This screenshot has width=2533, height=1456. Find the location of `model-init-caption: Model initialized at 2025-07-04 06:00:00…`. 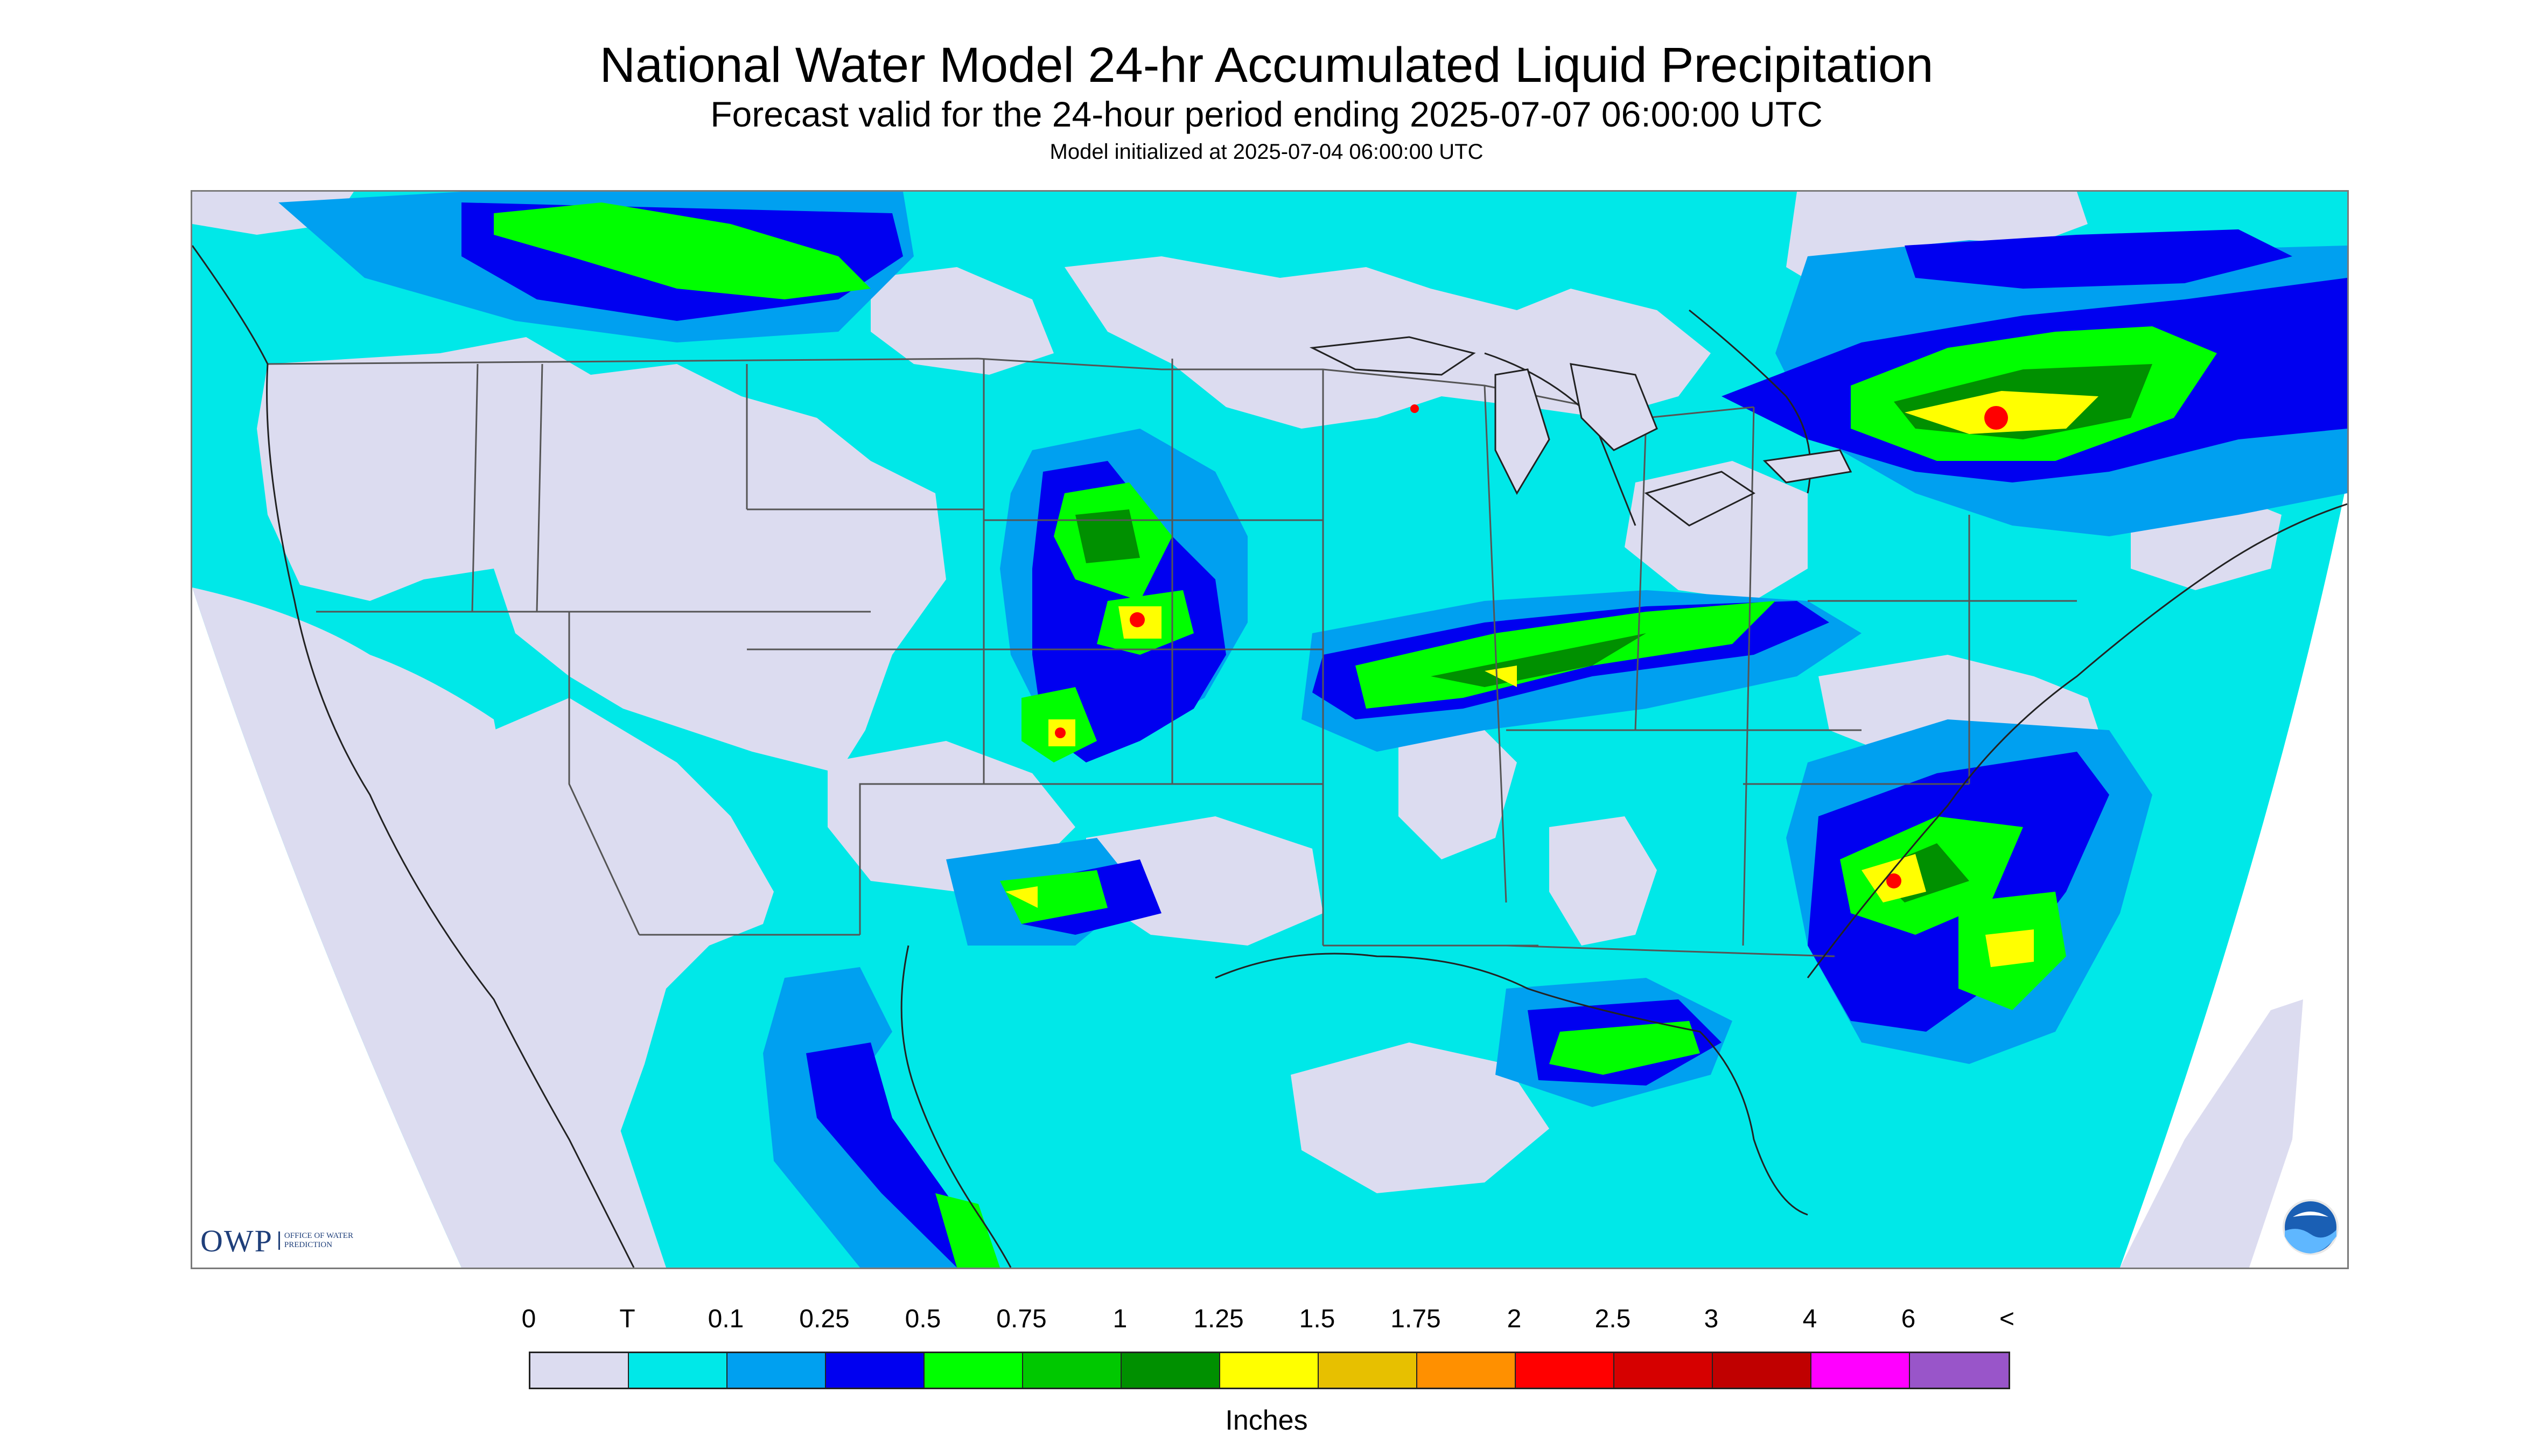

model-init-caption: Model initialized at 2025-07-04 06:00:00… is located at coordinates (1266, 152).